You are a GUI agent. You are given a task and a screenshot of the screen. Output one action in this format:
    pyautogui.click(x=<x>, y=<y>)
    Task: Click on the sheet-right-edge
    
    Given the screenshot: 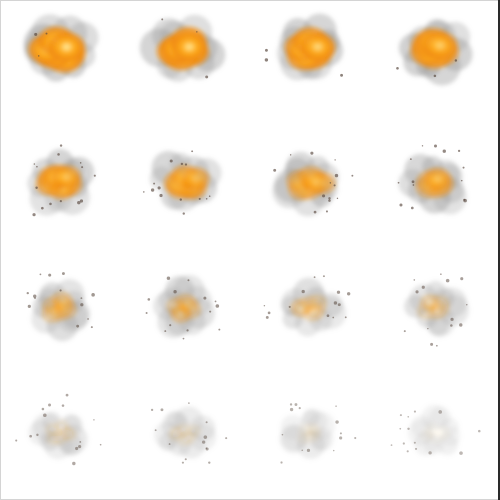 What is the action you would take?
    pyautogui.click(x=499, y=250)
    